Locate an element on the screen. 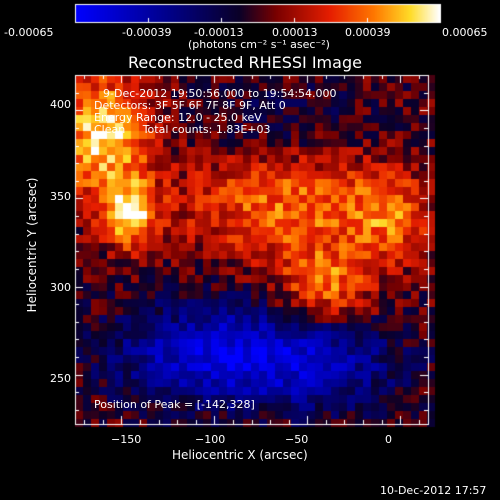 This screenshot has width=500, height=500. chart-title: Reconstructed RHESSI Image is located at coordinates (245, 62).